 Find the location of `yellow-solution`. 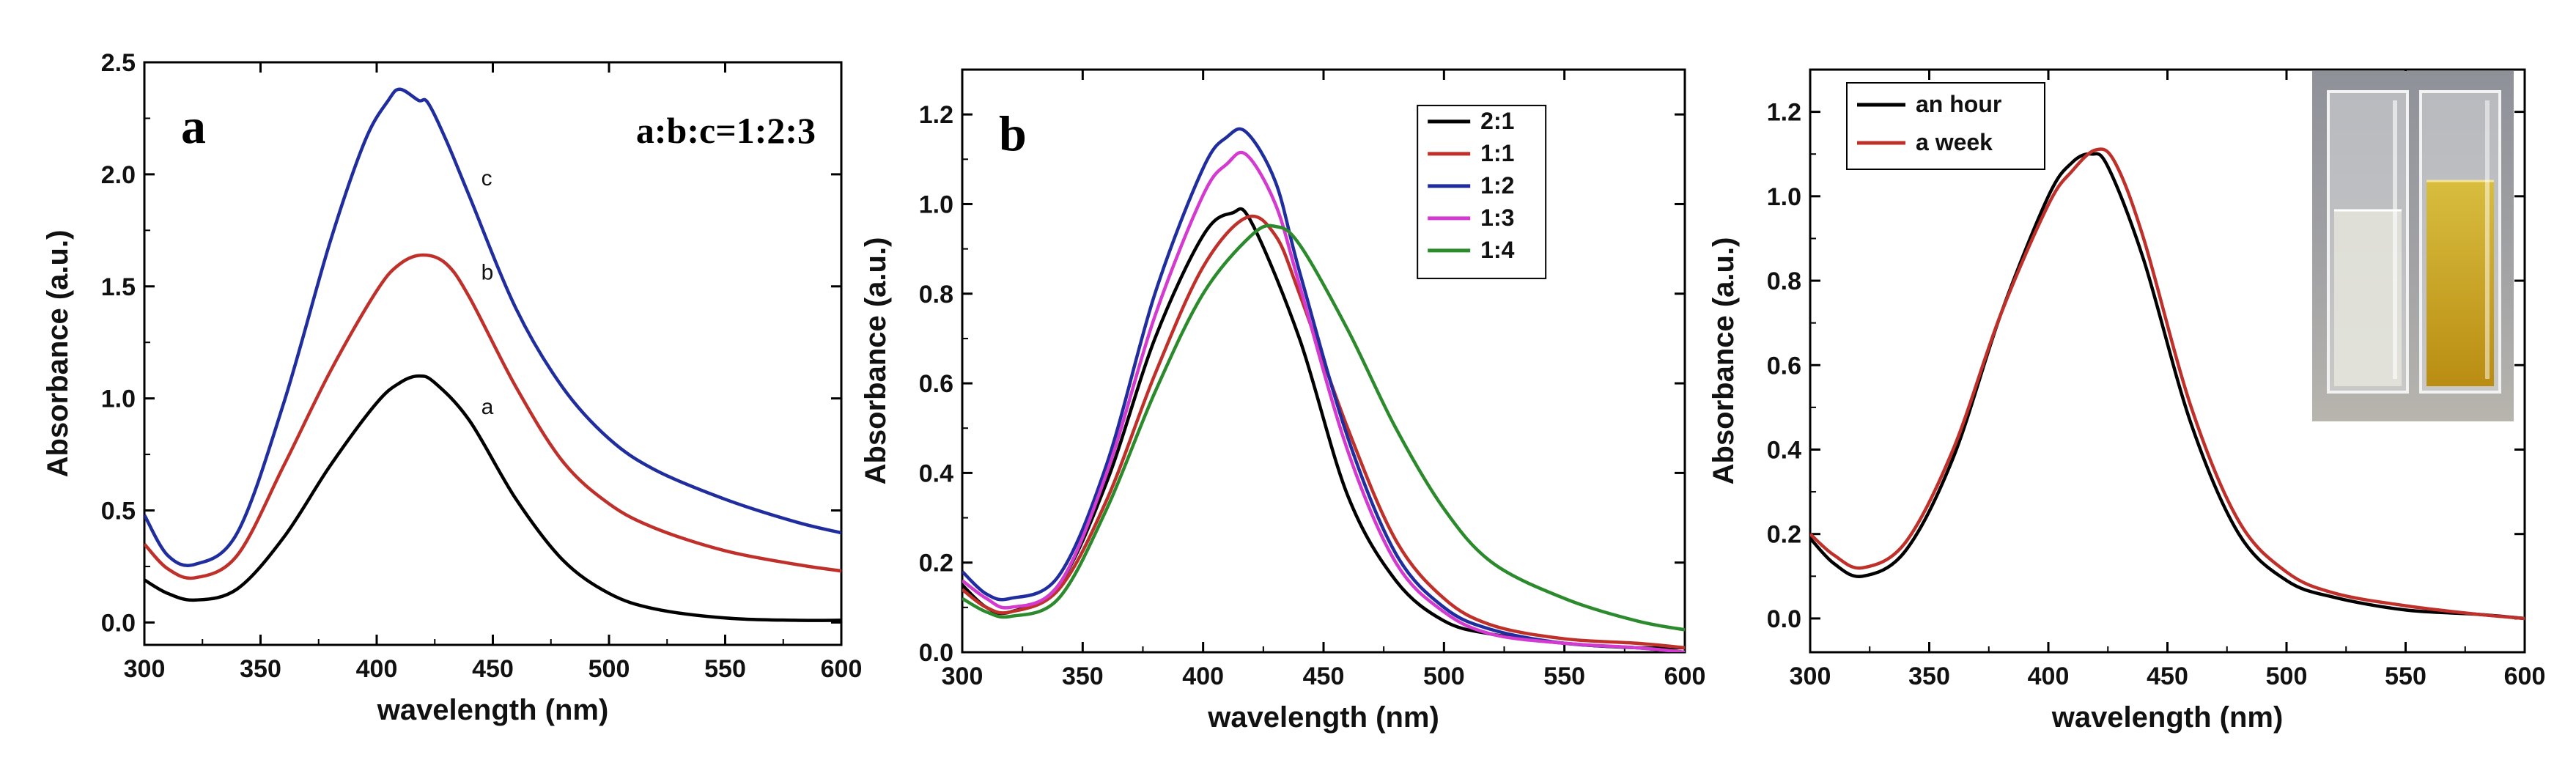

yellow-solution is located at coordinates (2460, 283).